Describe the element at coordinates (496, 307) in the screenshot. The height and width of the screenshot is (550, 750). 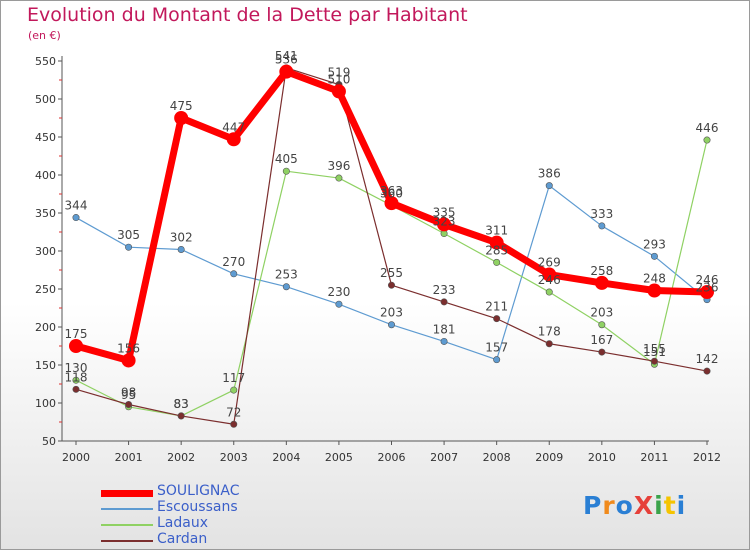
I see `data-label-3-8: 211` at that location.